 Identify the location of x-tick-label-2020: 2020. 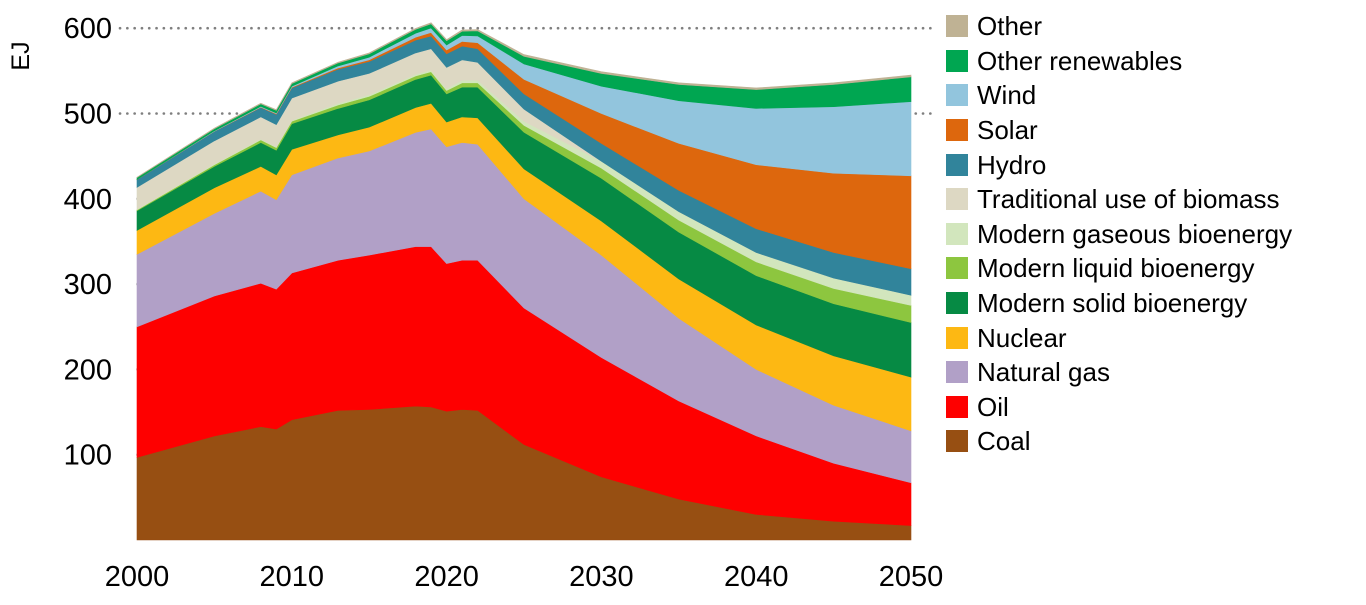
(446, 577).